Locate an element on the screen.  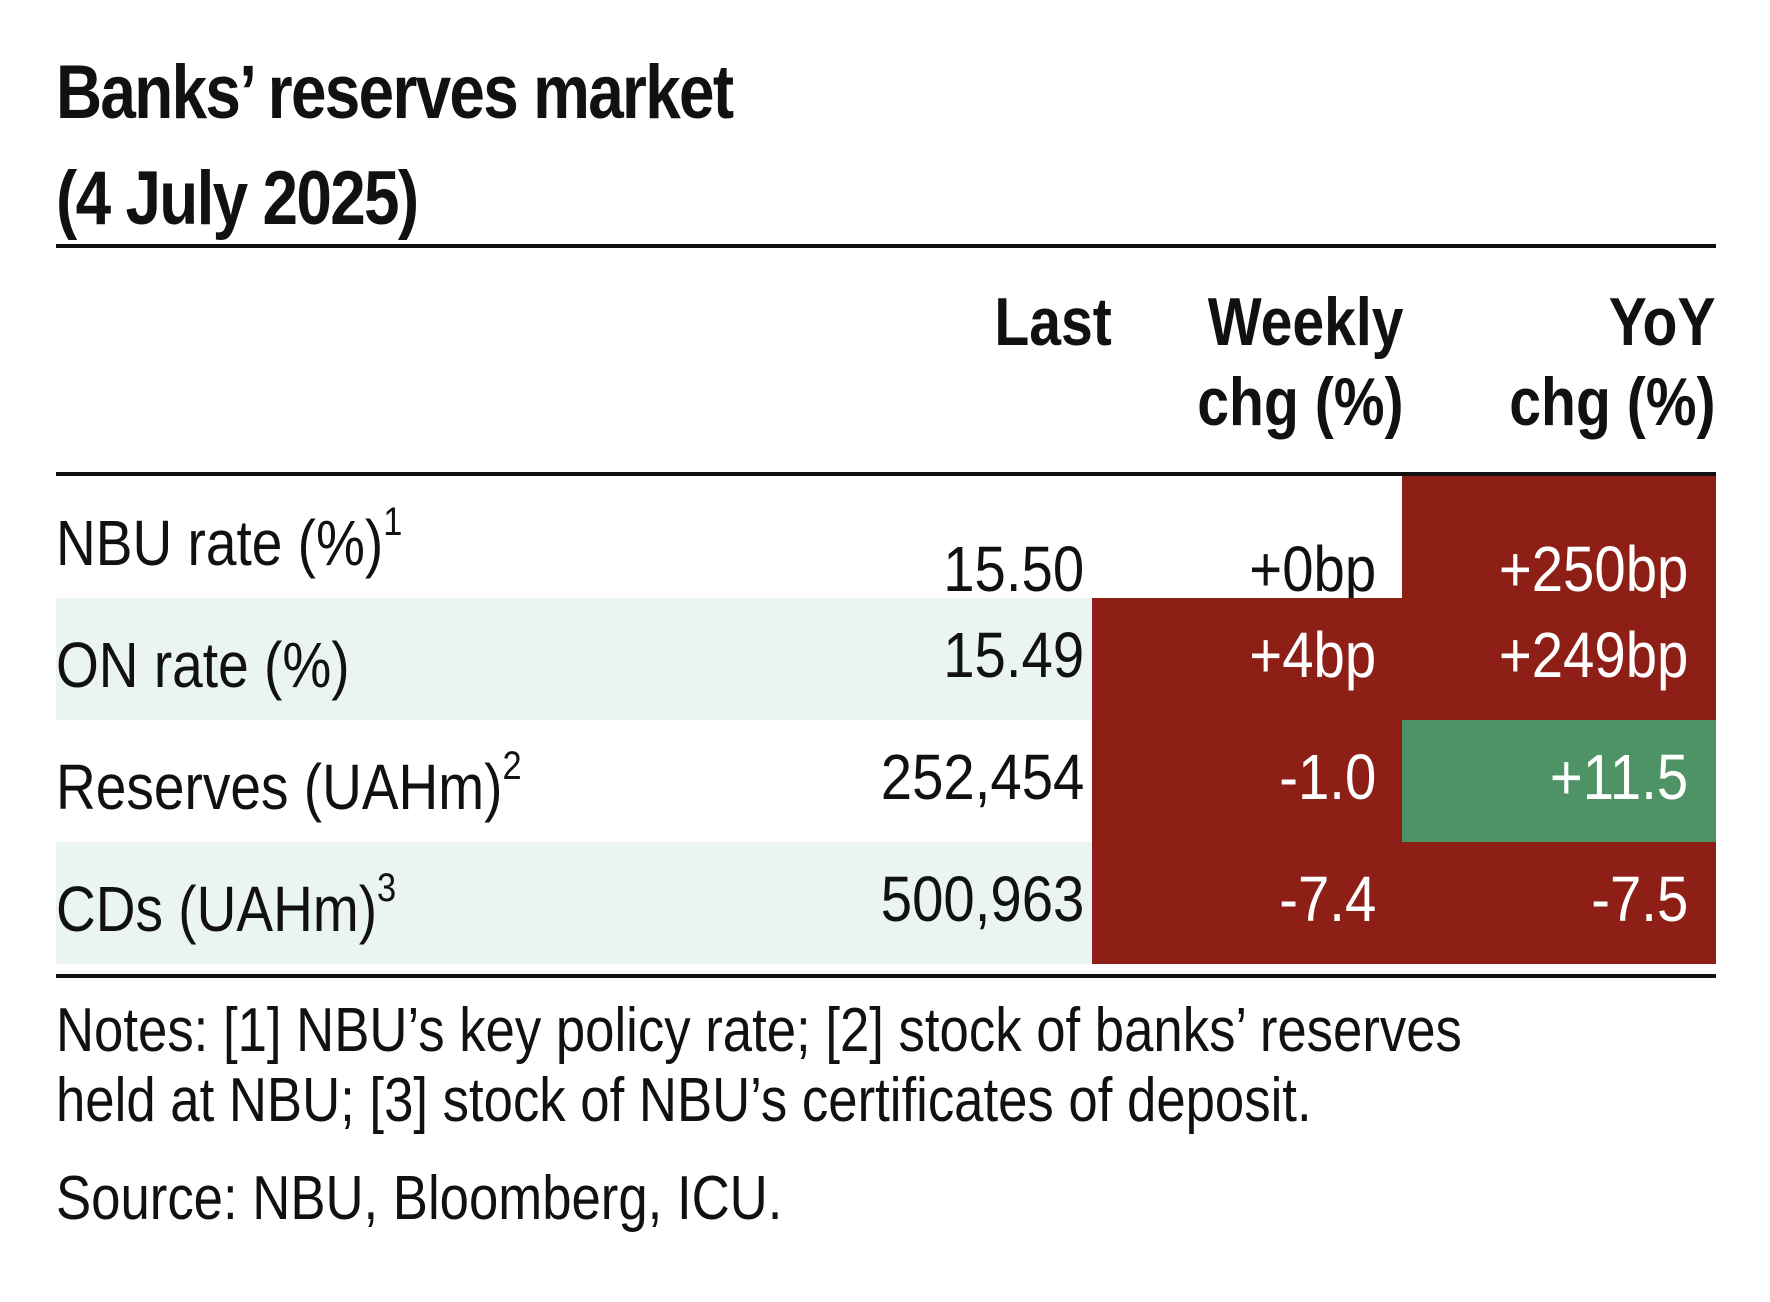
row-label: Reserves (UAHm)2 is located at coordinates (289, 785).